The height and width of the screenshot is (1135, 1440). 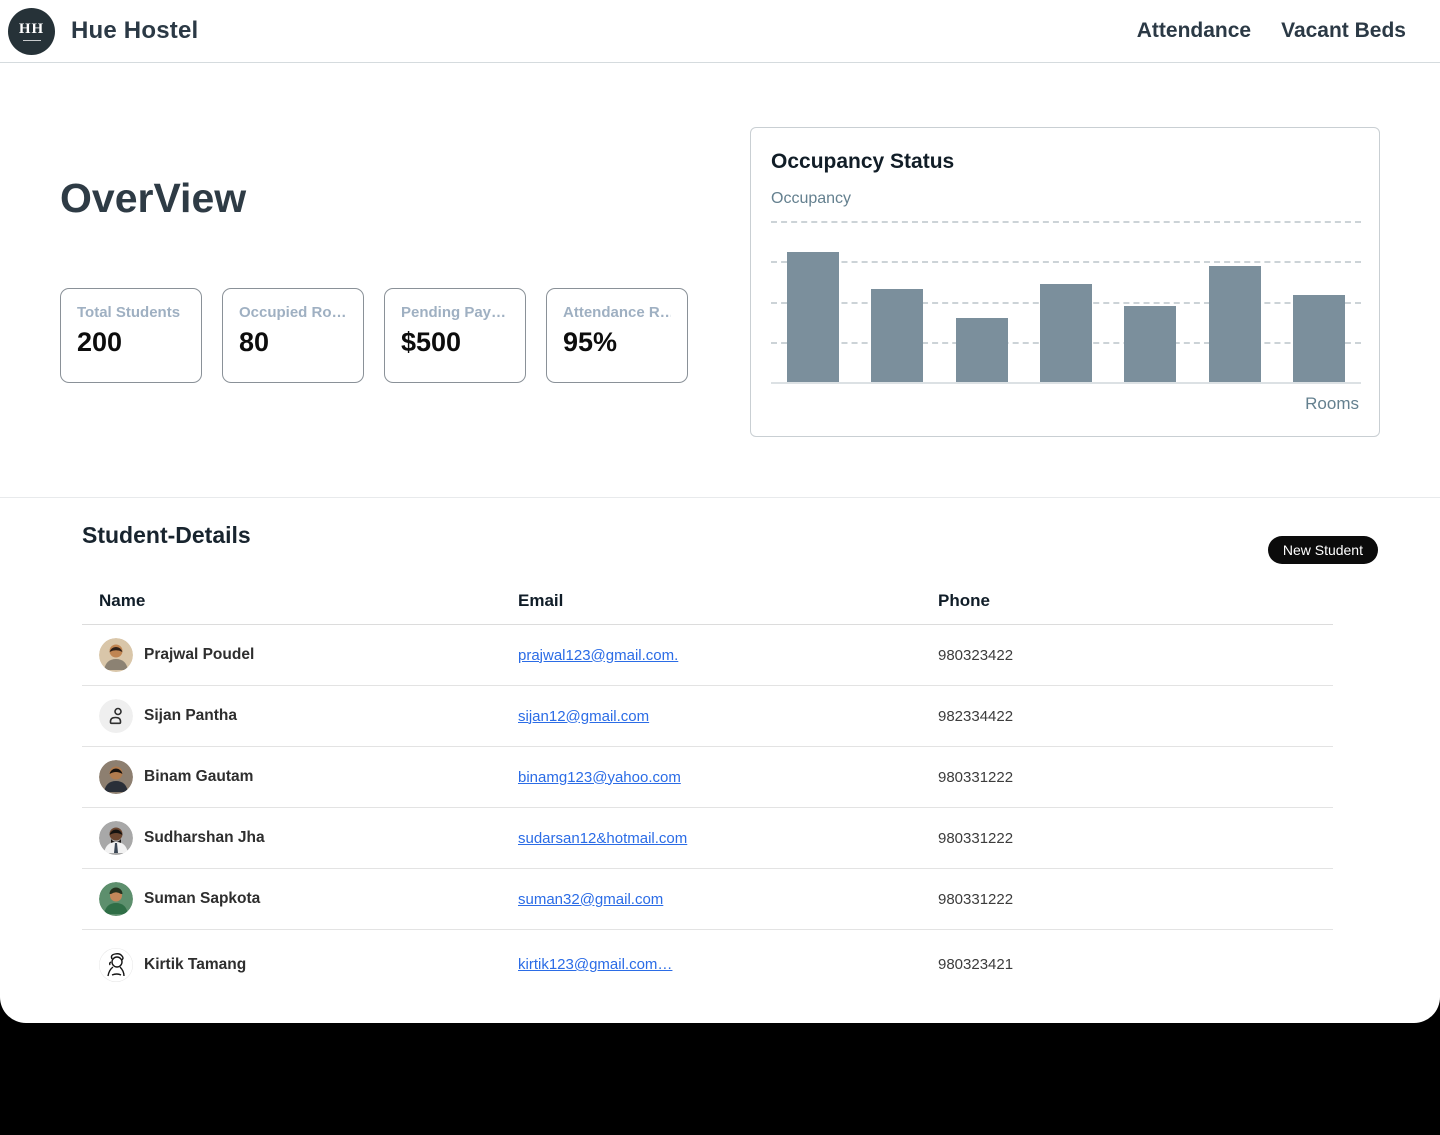 What do you see at coordinates (293, 335) in the screenshot?
I see `stat-card-occupied-rooms: Occupied Ro… 80` at bounding box center [293, 335].